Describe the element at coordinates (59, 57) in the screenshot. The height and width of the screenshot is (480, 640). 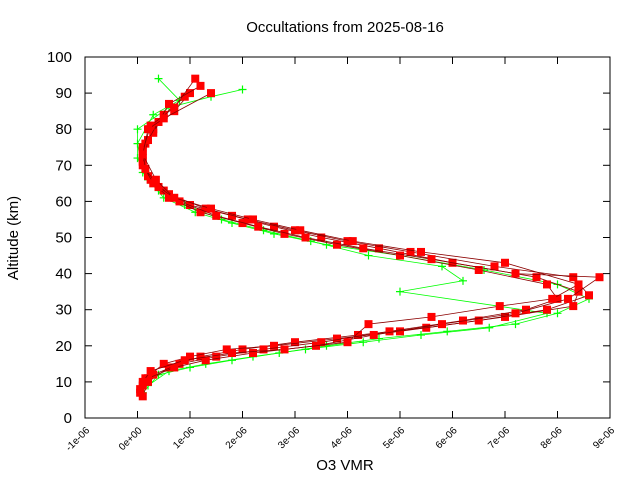
I see `y-tick-label: 100` at that location.